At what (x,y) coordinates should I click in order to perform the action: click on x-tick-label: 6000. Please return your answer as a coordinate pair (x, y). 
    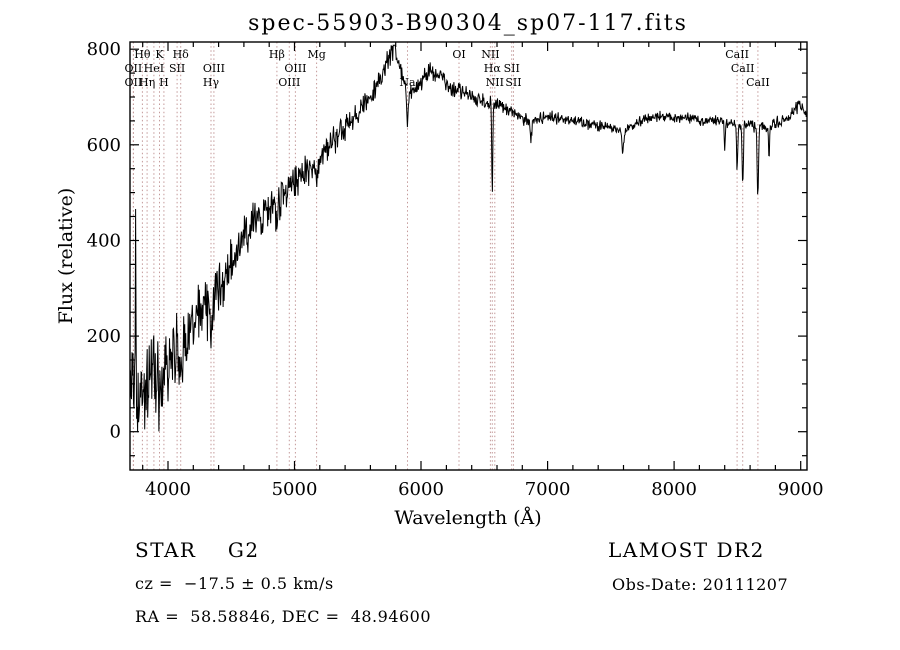
    Looking at the image, I should click on (421, 489).